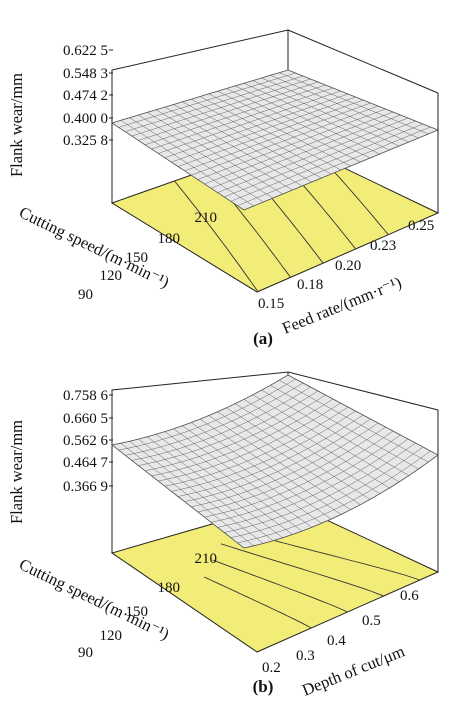 Image resolution: width=474 pixels, height=714 pixels. What do you see at coordinates (336, 641) in the screenshot?
I see `x-tick-label: 0.4` at bounding box center [336, 641].